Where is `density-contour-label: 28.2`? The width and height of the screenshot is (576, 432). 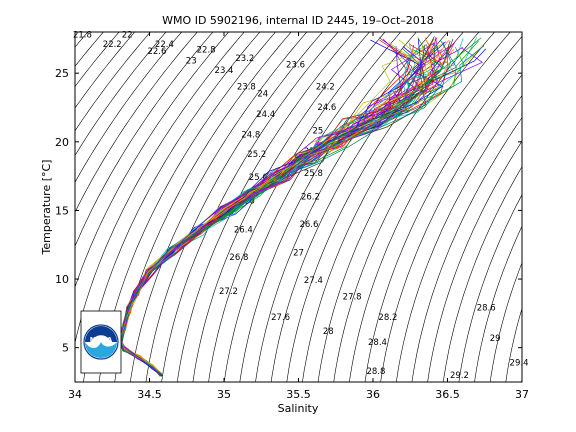 density-contour-label: 28.2 is located at coordinates (387, 318).